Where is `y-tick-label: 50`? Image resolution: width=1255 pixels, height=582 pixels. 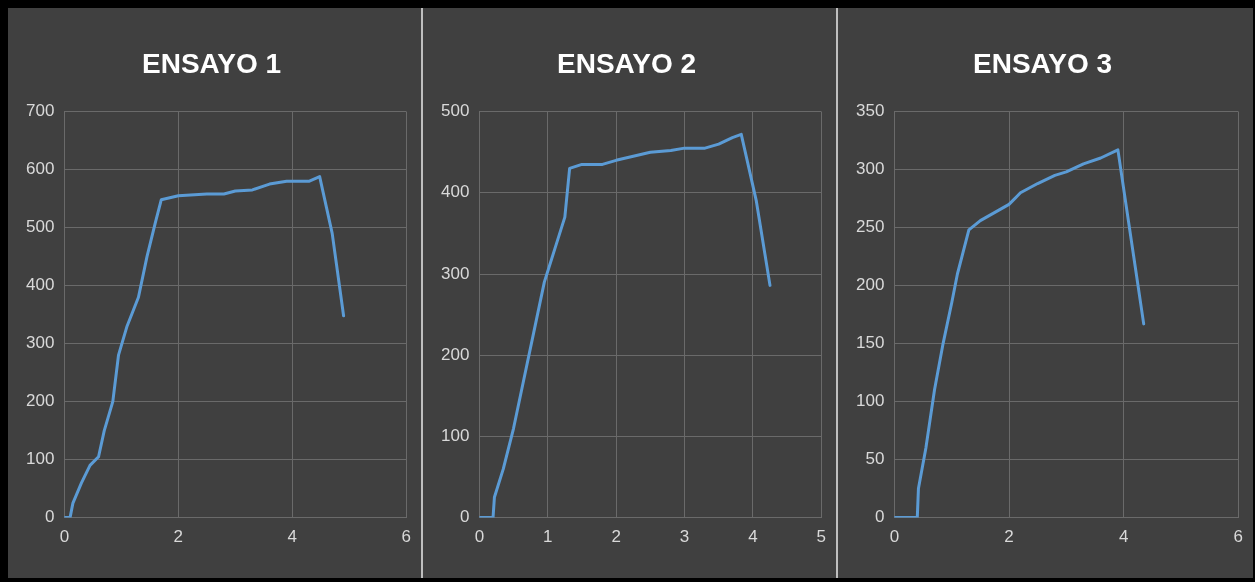 y-tick-label: 50 is located at coordinates (875, 459).